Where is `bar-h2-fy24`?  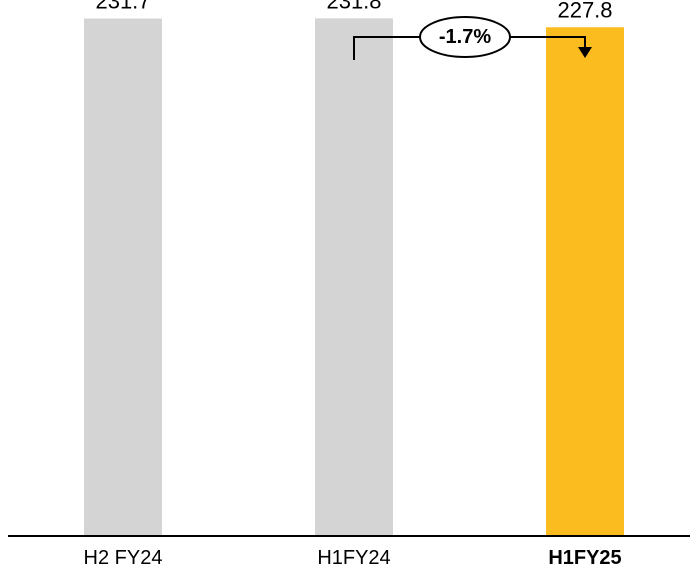 bar-h2-fy24 is located at coordinates (123, 277).